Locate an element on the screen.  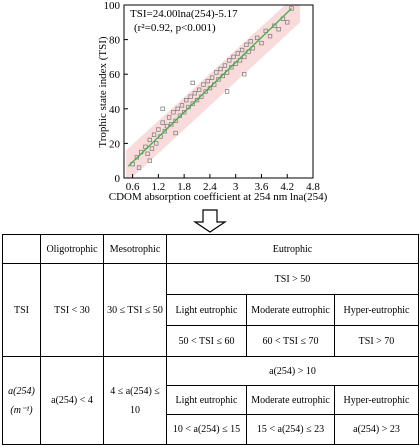
x-tick-label: 1.2 is located at coordinates (158, 187).